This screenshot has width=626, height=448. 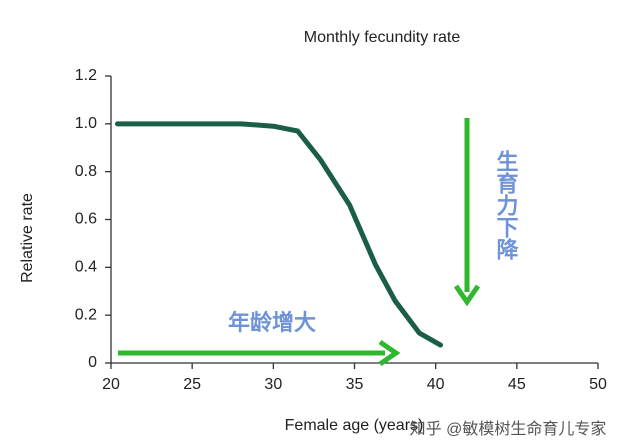 I want to click on y-tick-label: 1.0, so click(x=86, y=123).